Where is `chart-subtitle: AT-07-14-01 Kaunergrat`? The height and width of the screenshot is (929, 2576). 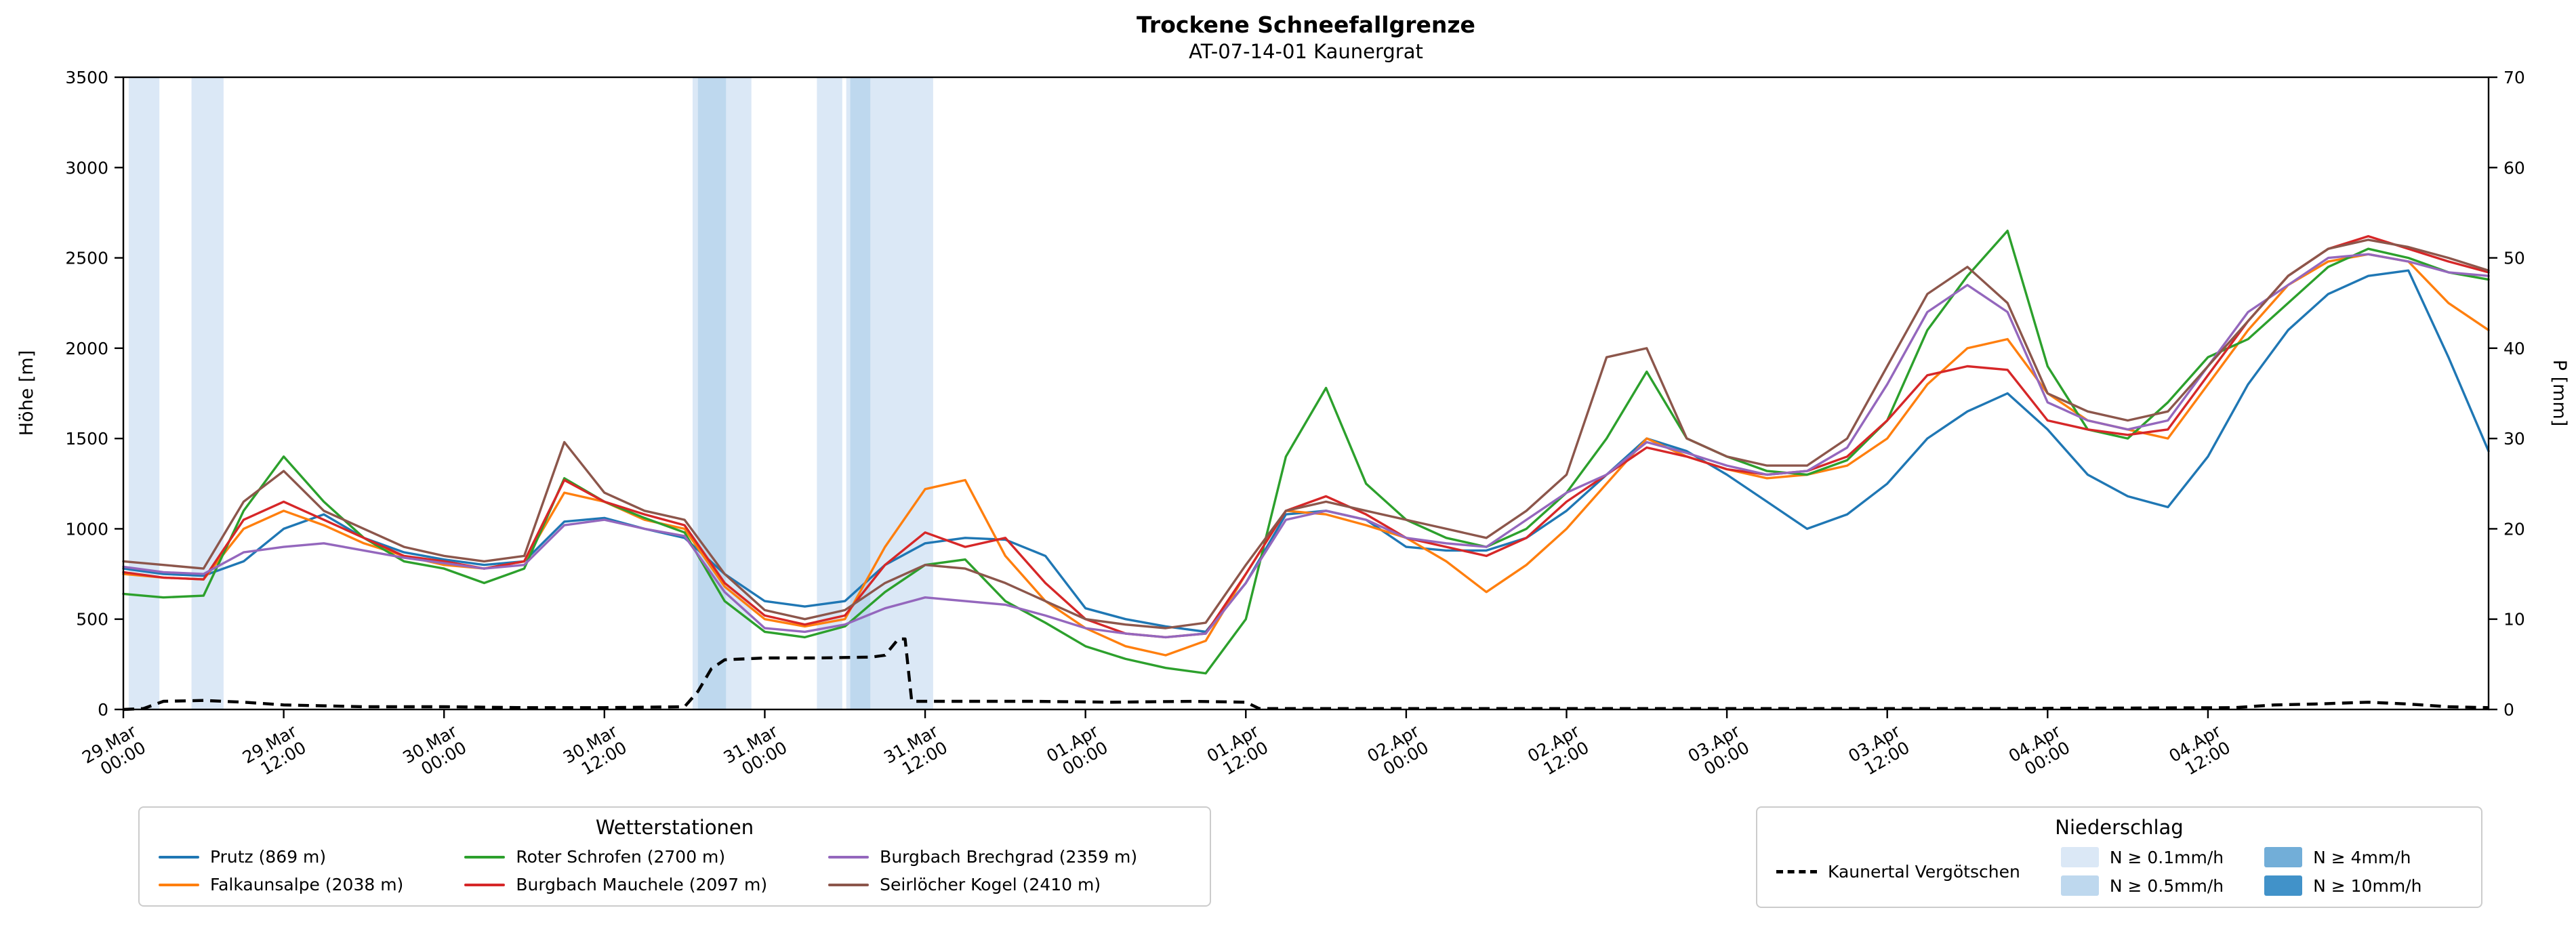 chart-subtitle: AT-07-14-01 Kaunergrat is located at coordinates (1306, 52).